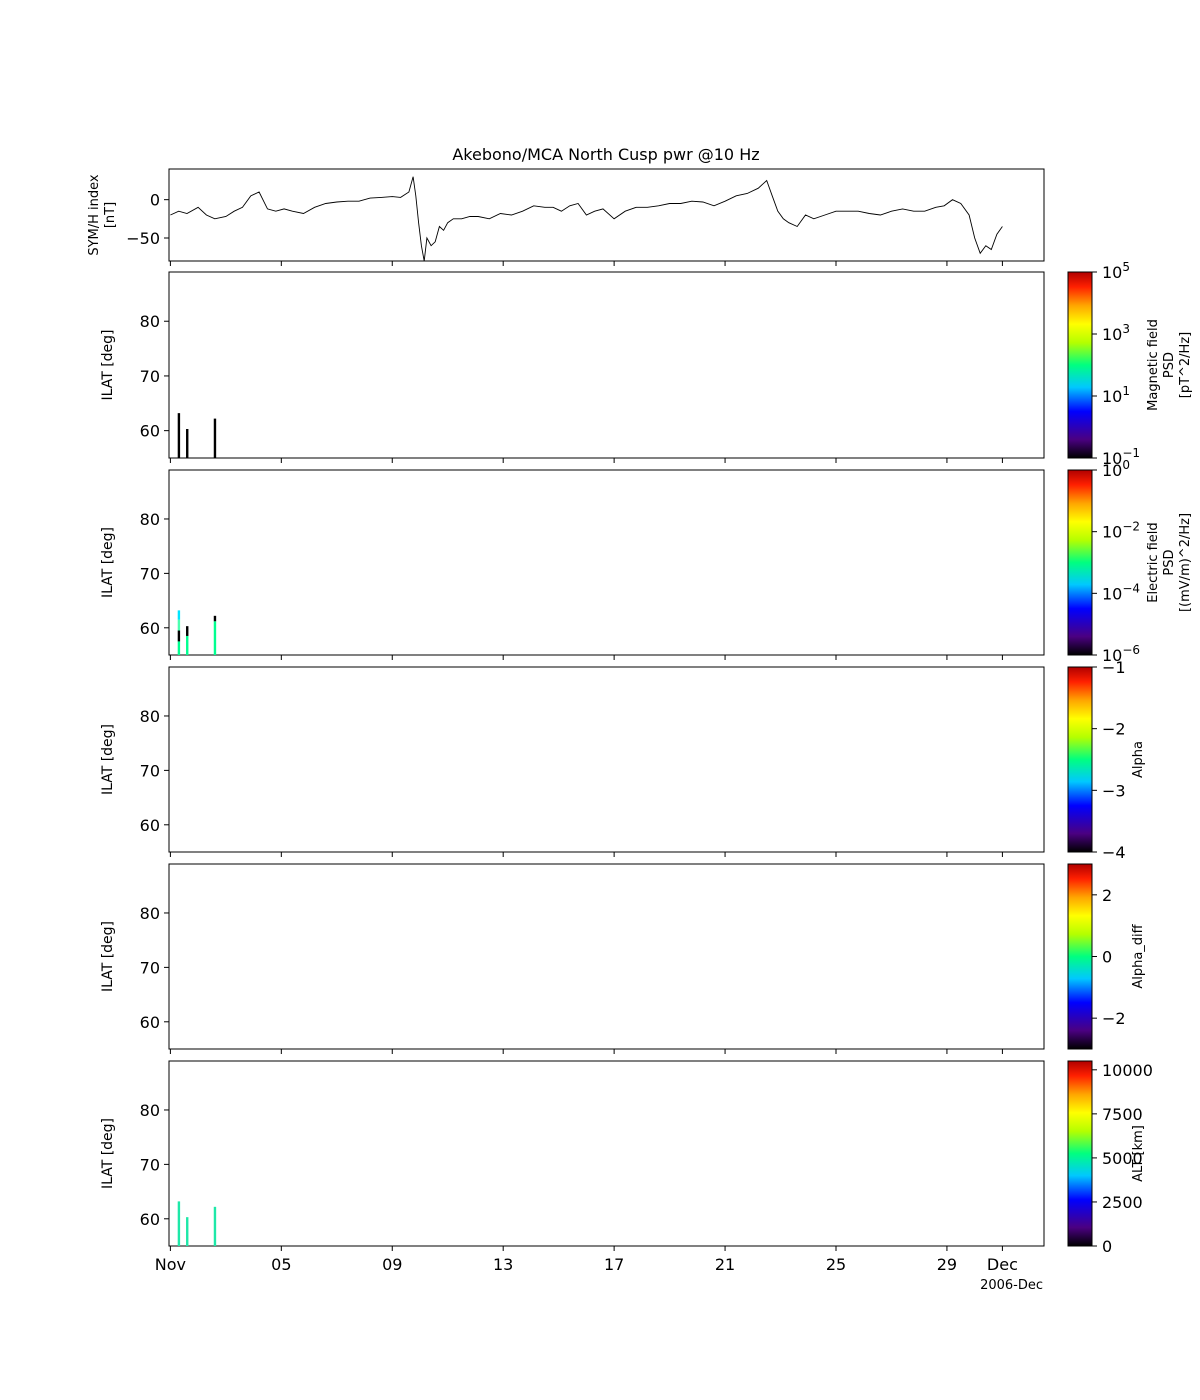 The width and height of the screenshot is (1200, 1400). What do you see at coordinates (1121, 654) in the screenshot?
I see `colorbar-tick-label: 10⁻⁶` at bounding box center [1121, 654].